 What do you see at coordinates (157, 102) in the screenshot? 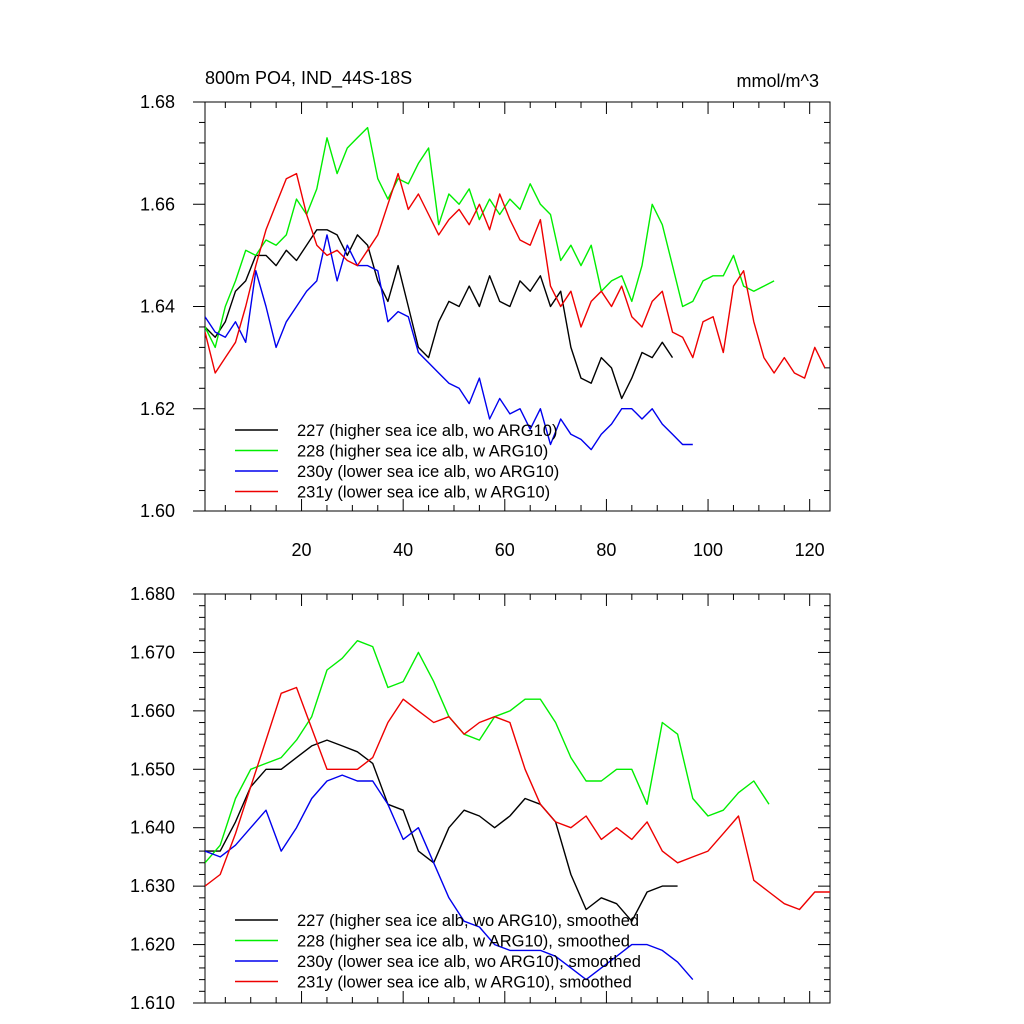
I see `y-tick-label: 1.68` at bounding box center [157, 102].